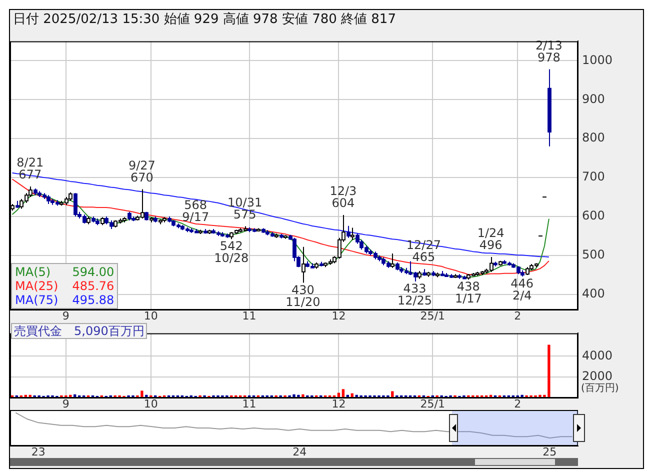 Image resolution: width=653 pixels, height=470 pixels. I want to click on annotation: 438 1/17, so click(468, 293).